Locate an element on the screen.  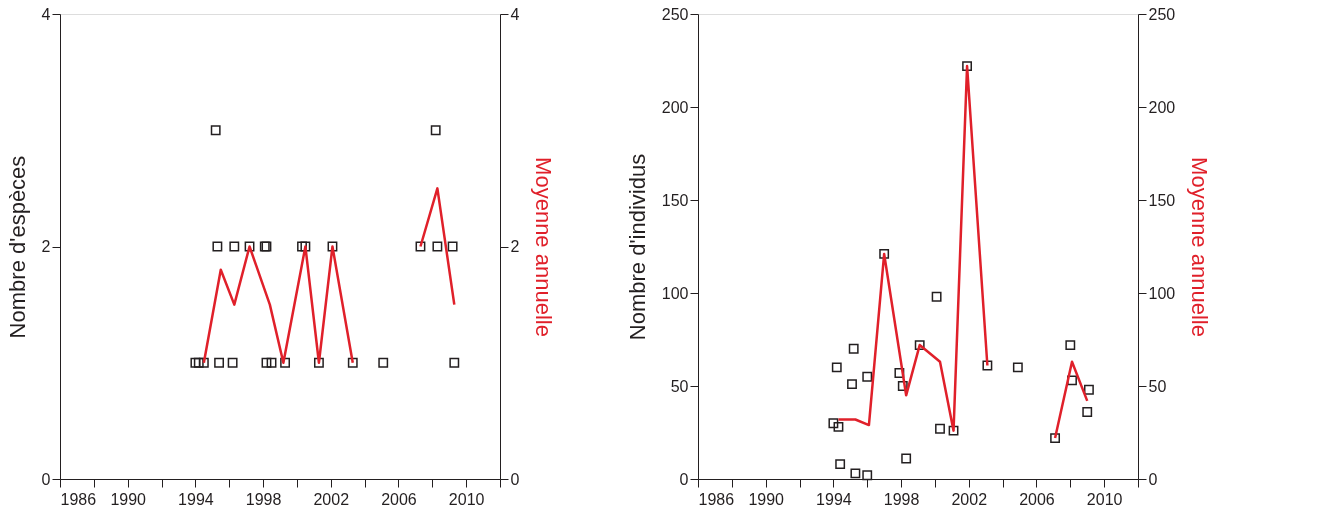
y-tick-label: 2 is located at coordinates (46, 246).